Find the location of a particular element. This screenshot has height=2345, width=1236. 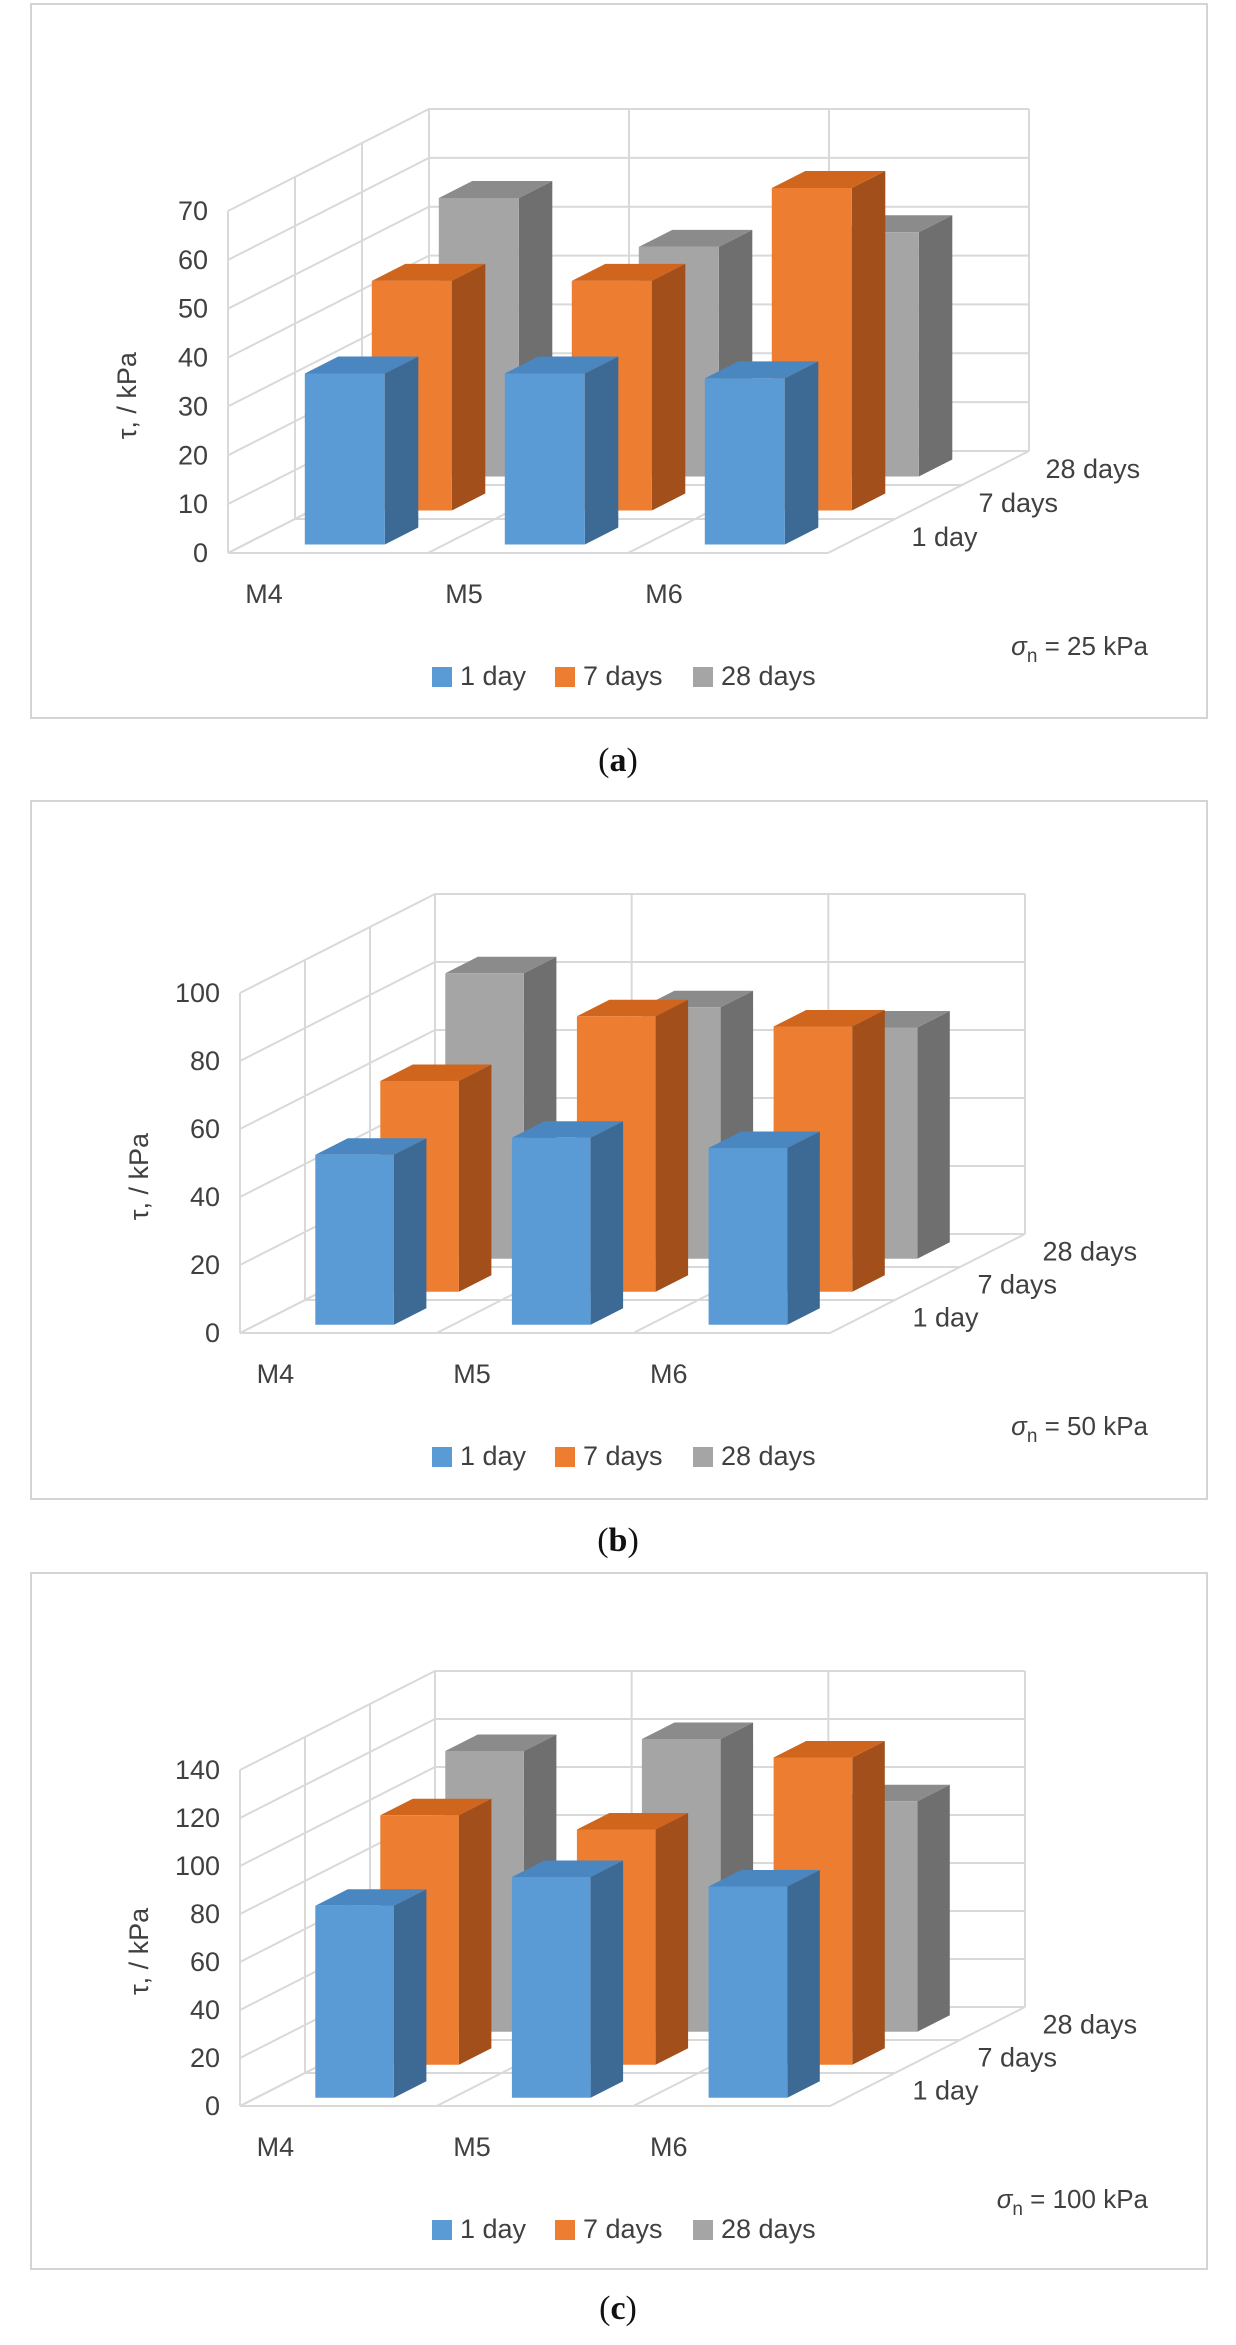

sigma-value: = 100 kPa is located at coordinates (1086, 2199).